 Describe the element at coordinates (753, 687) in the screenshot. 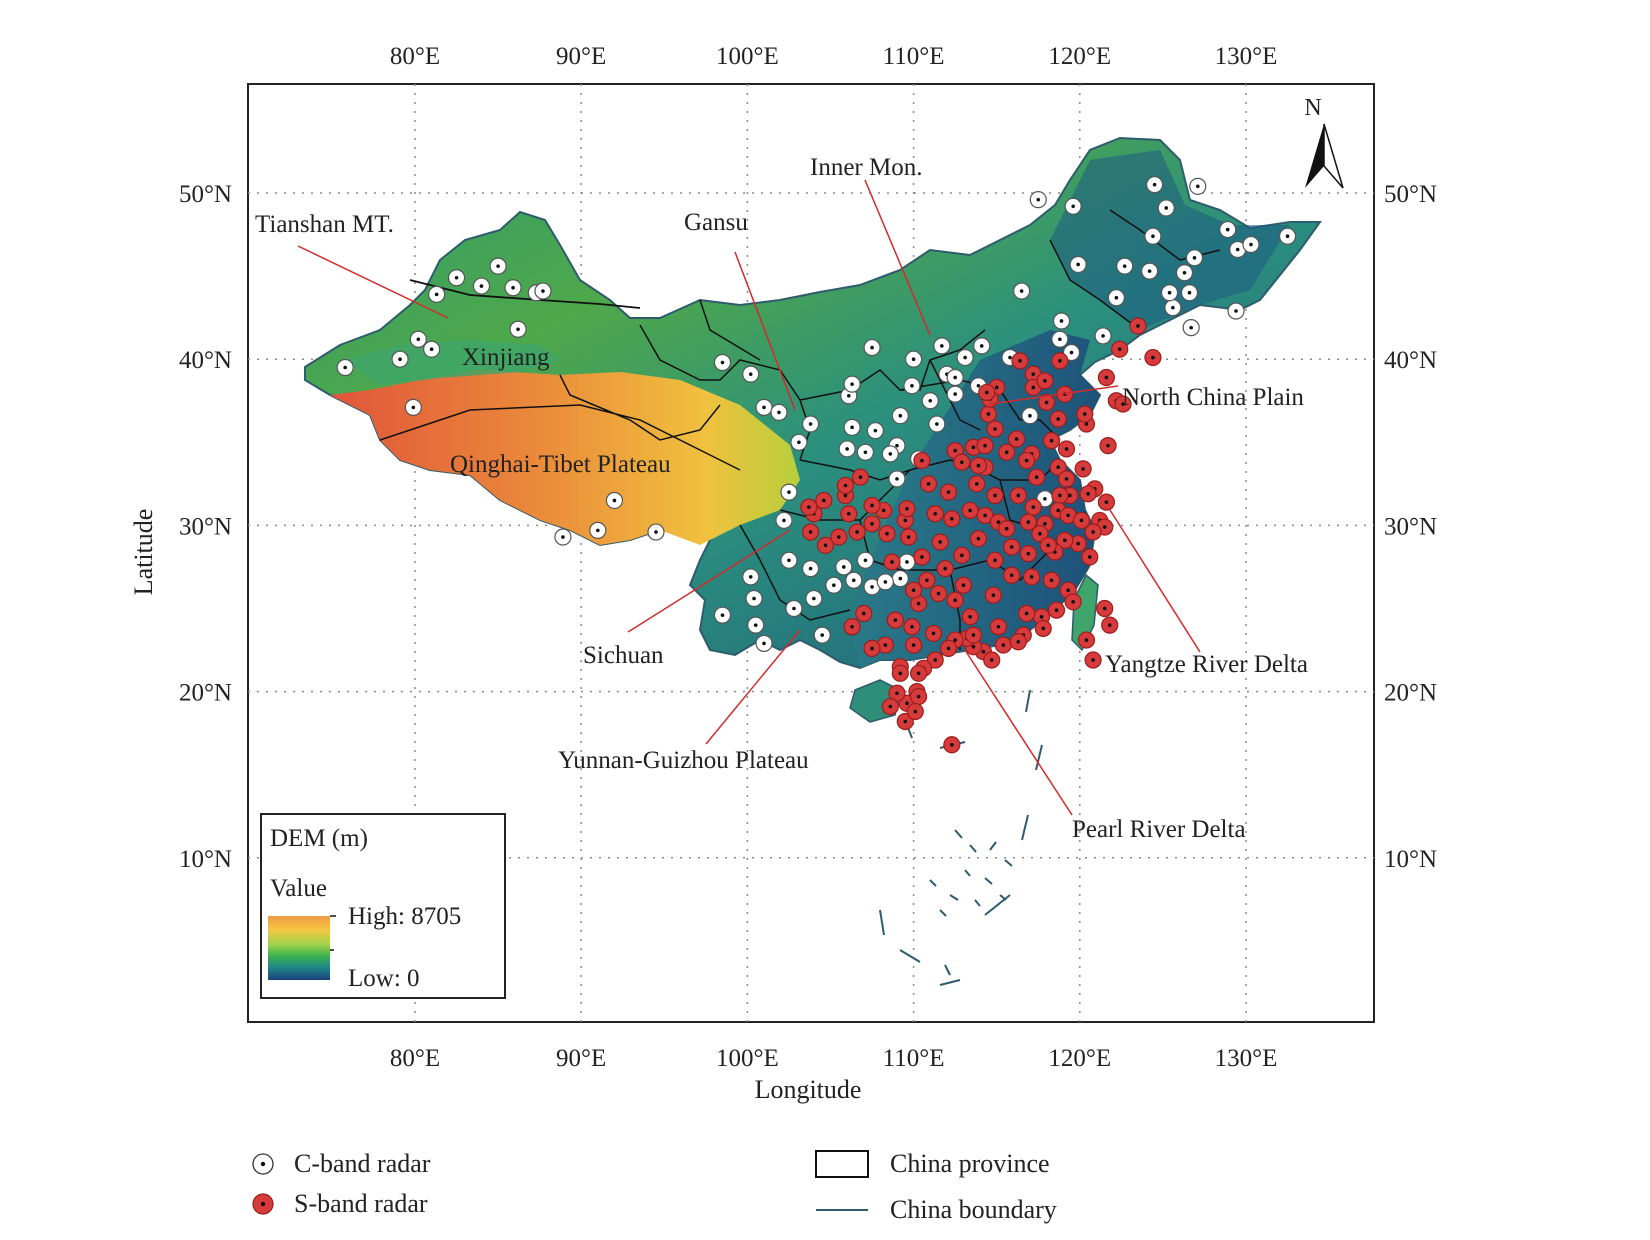

I see `leader-yunnan-guizhou` at that location.